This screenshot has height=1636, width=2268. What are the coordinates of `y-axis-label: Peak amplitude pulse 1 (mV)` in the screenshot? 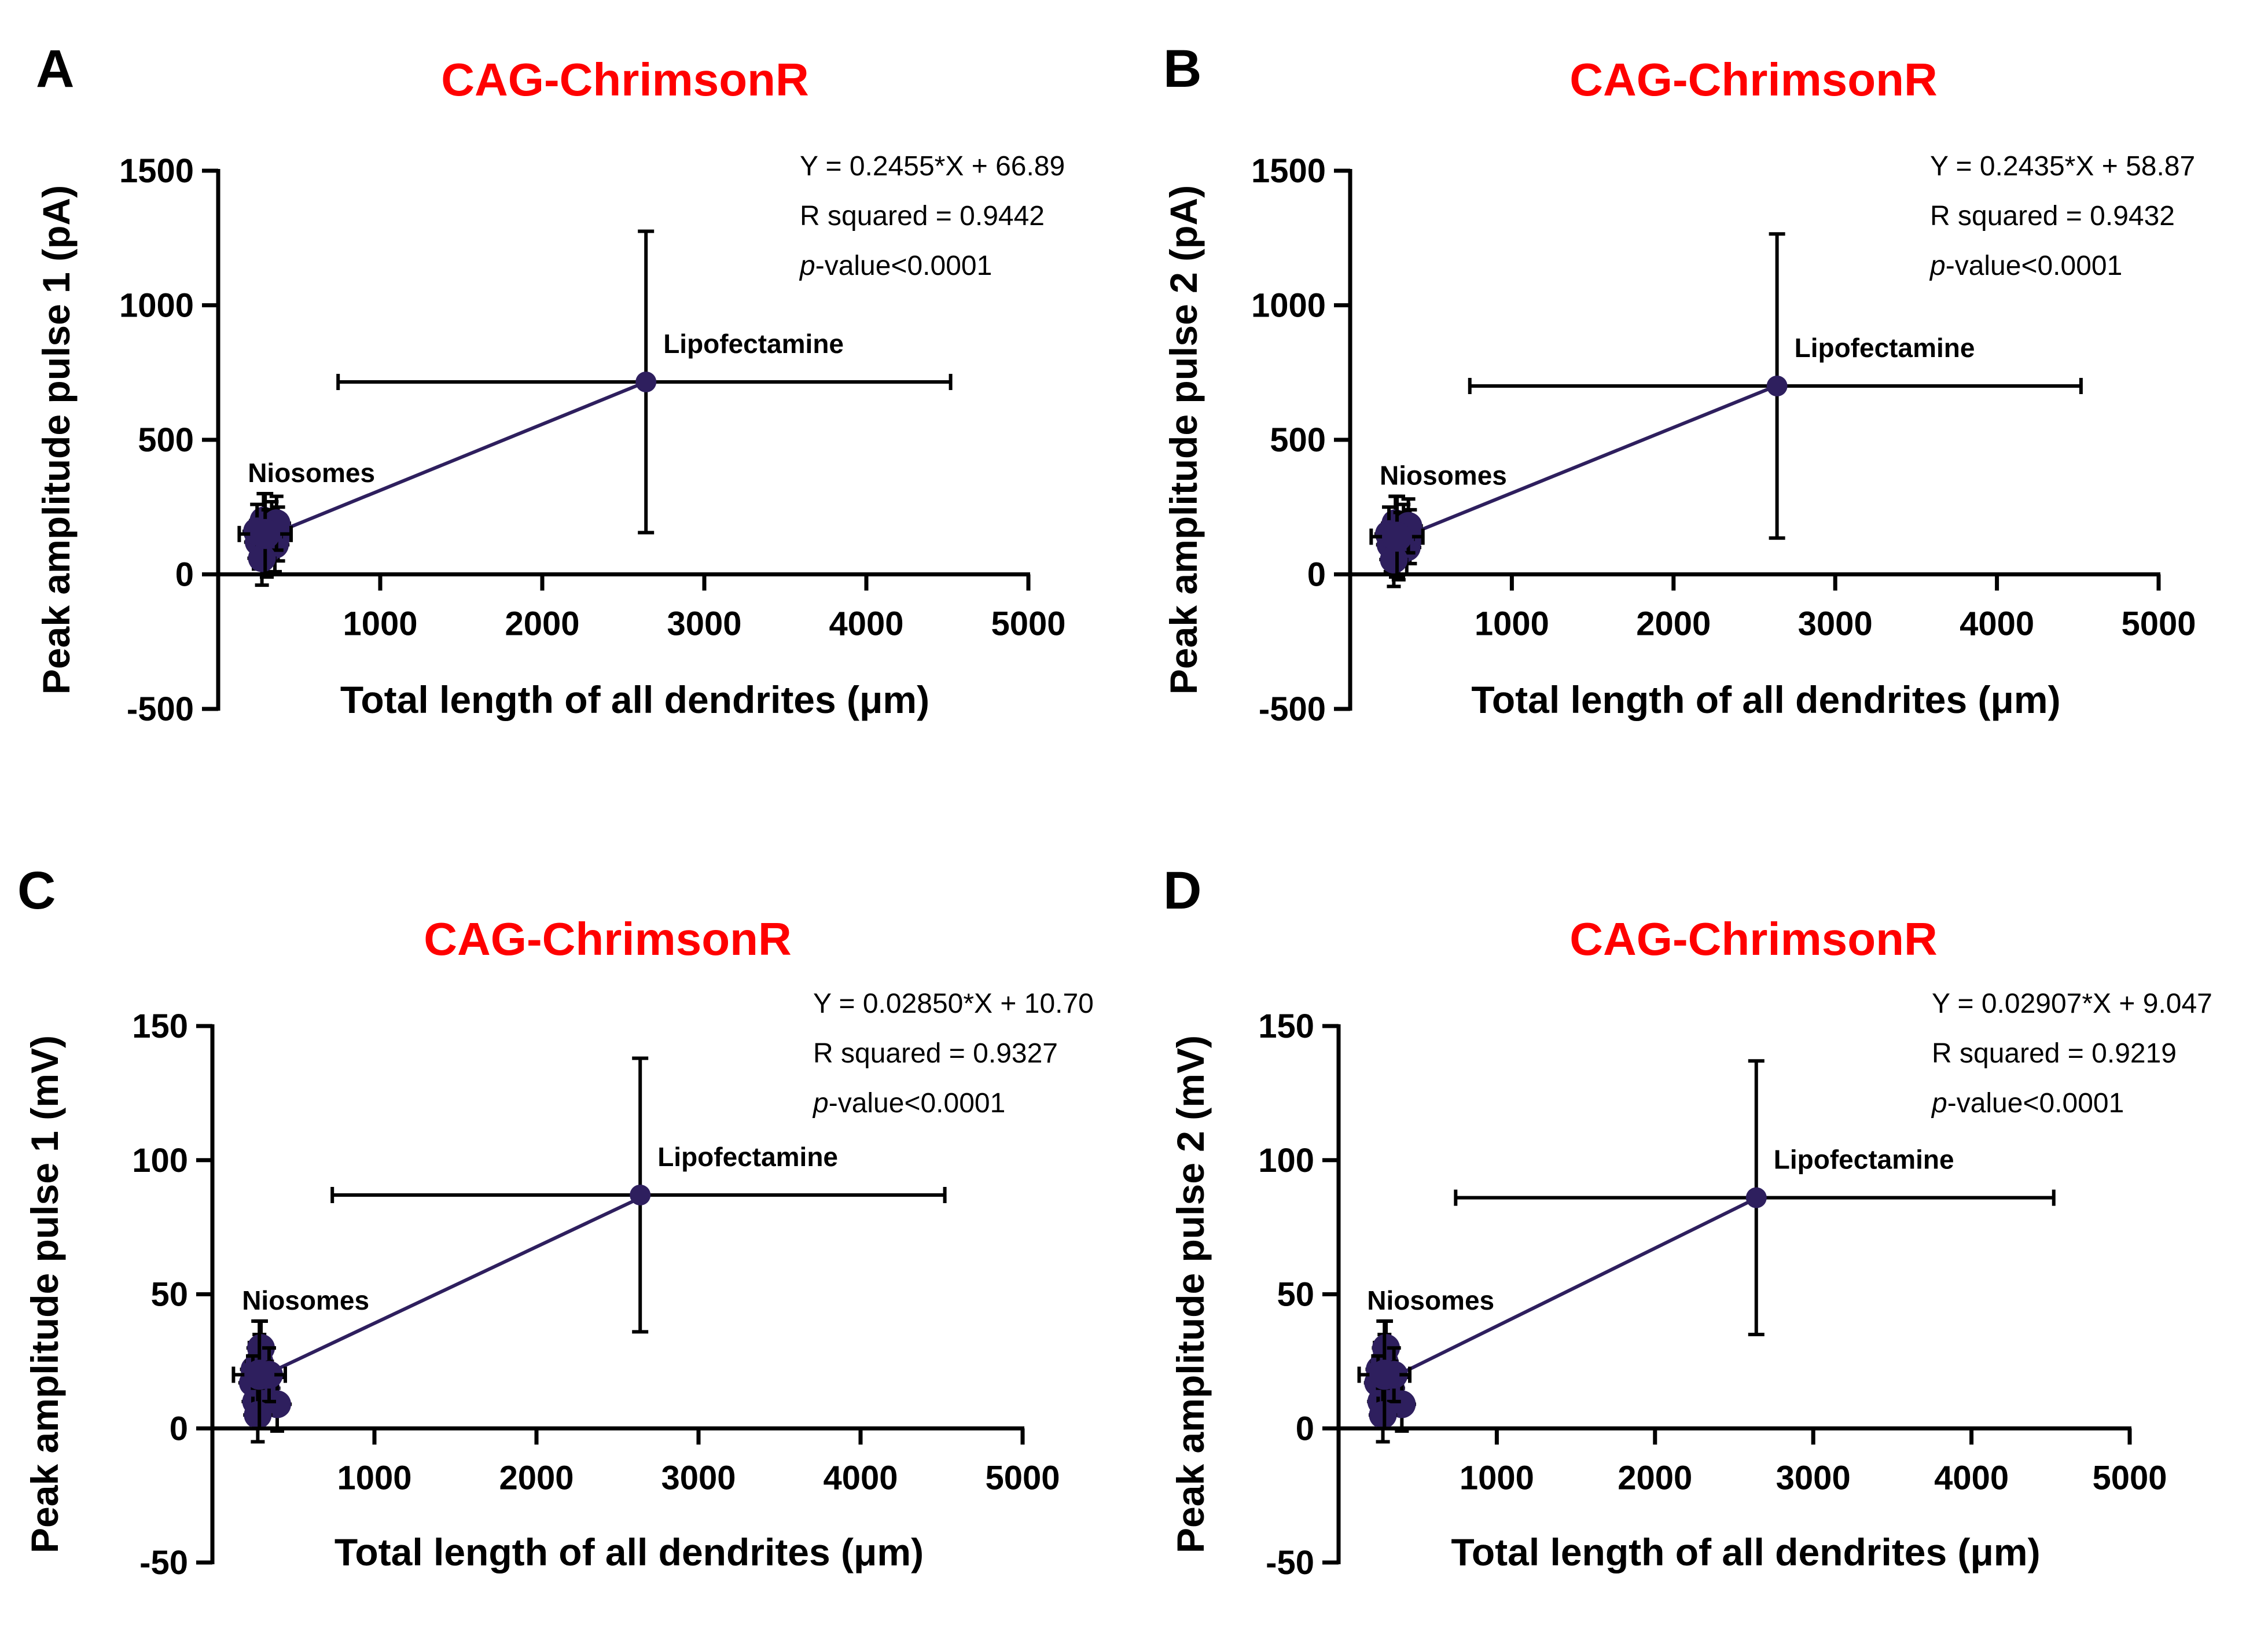 It's located at (44, 1294).